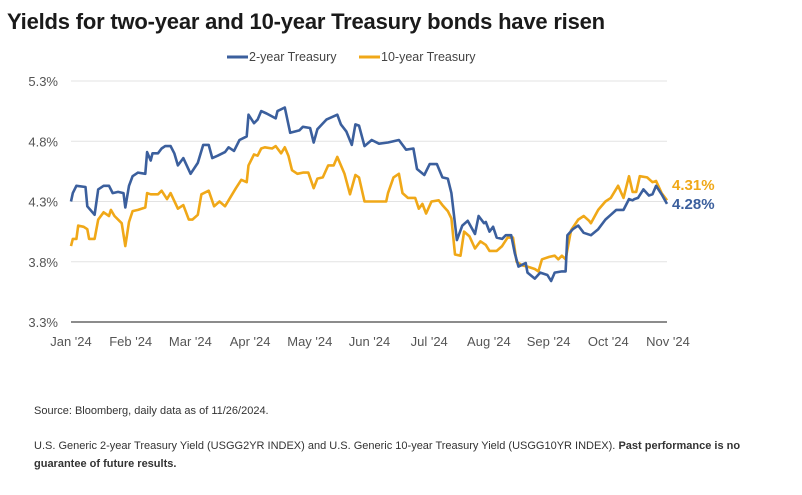 This screenshot has height=495, width=802. I want to click on x-tick-label: Apr '24, so click(250, 341).